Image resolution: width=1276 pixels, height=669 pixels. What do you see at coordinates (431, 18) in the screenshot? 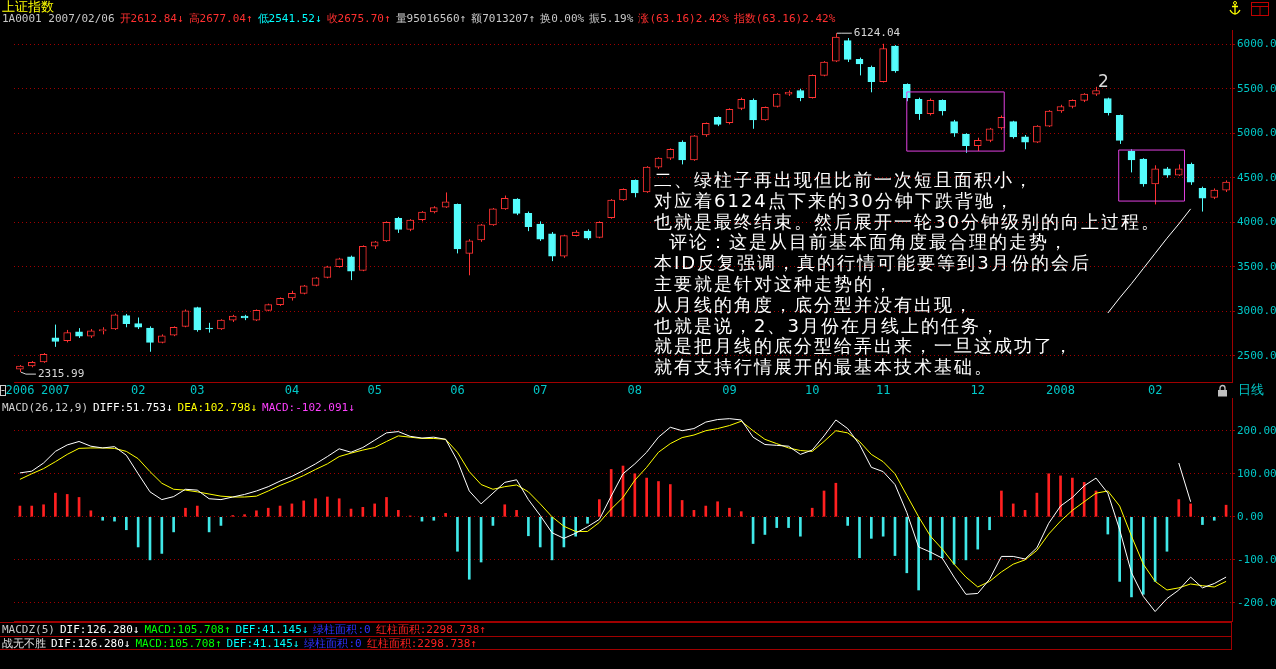
I see `text: 量95016560↑` at bounding box center [431, 18].